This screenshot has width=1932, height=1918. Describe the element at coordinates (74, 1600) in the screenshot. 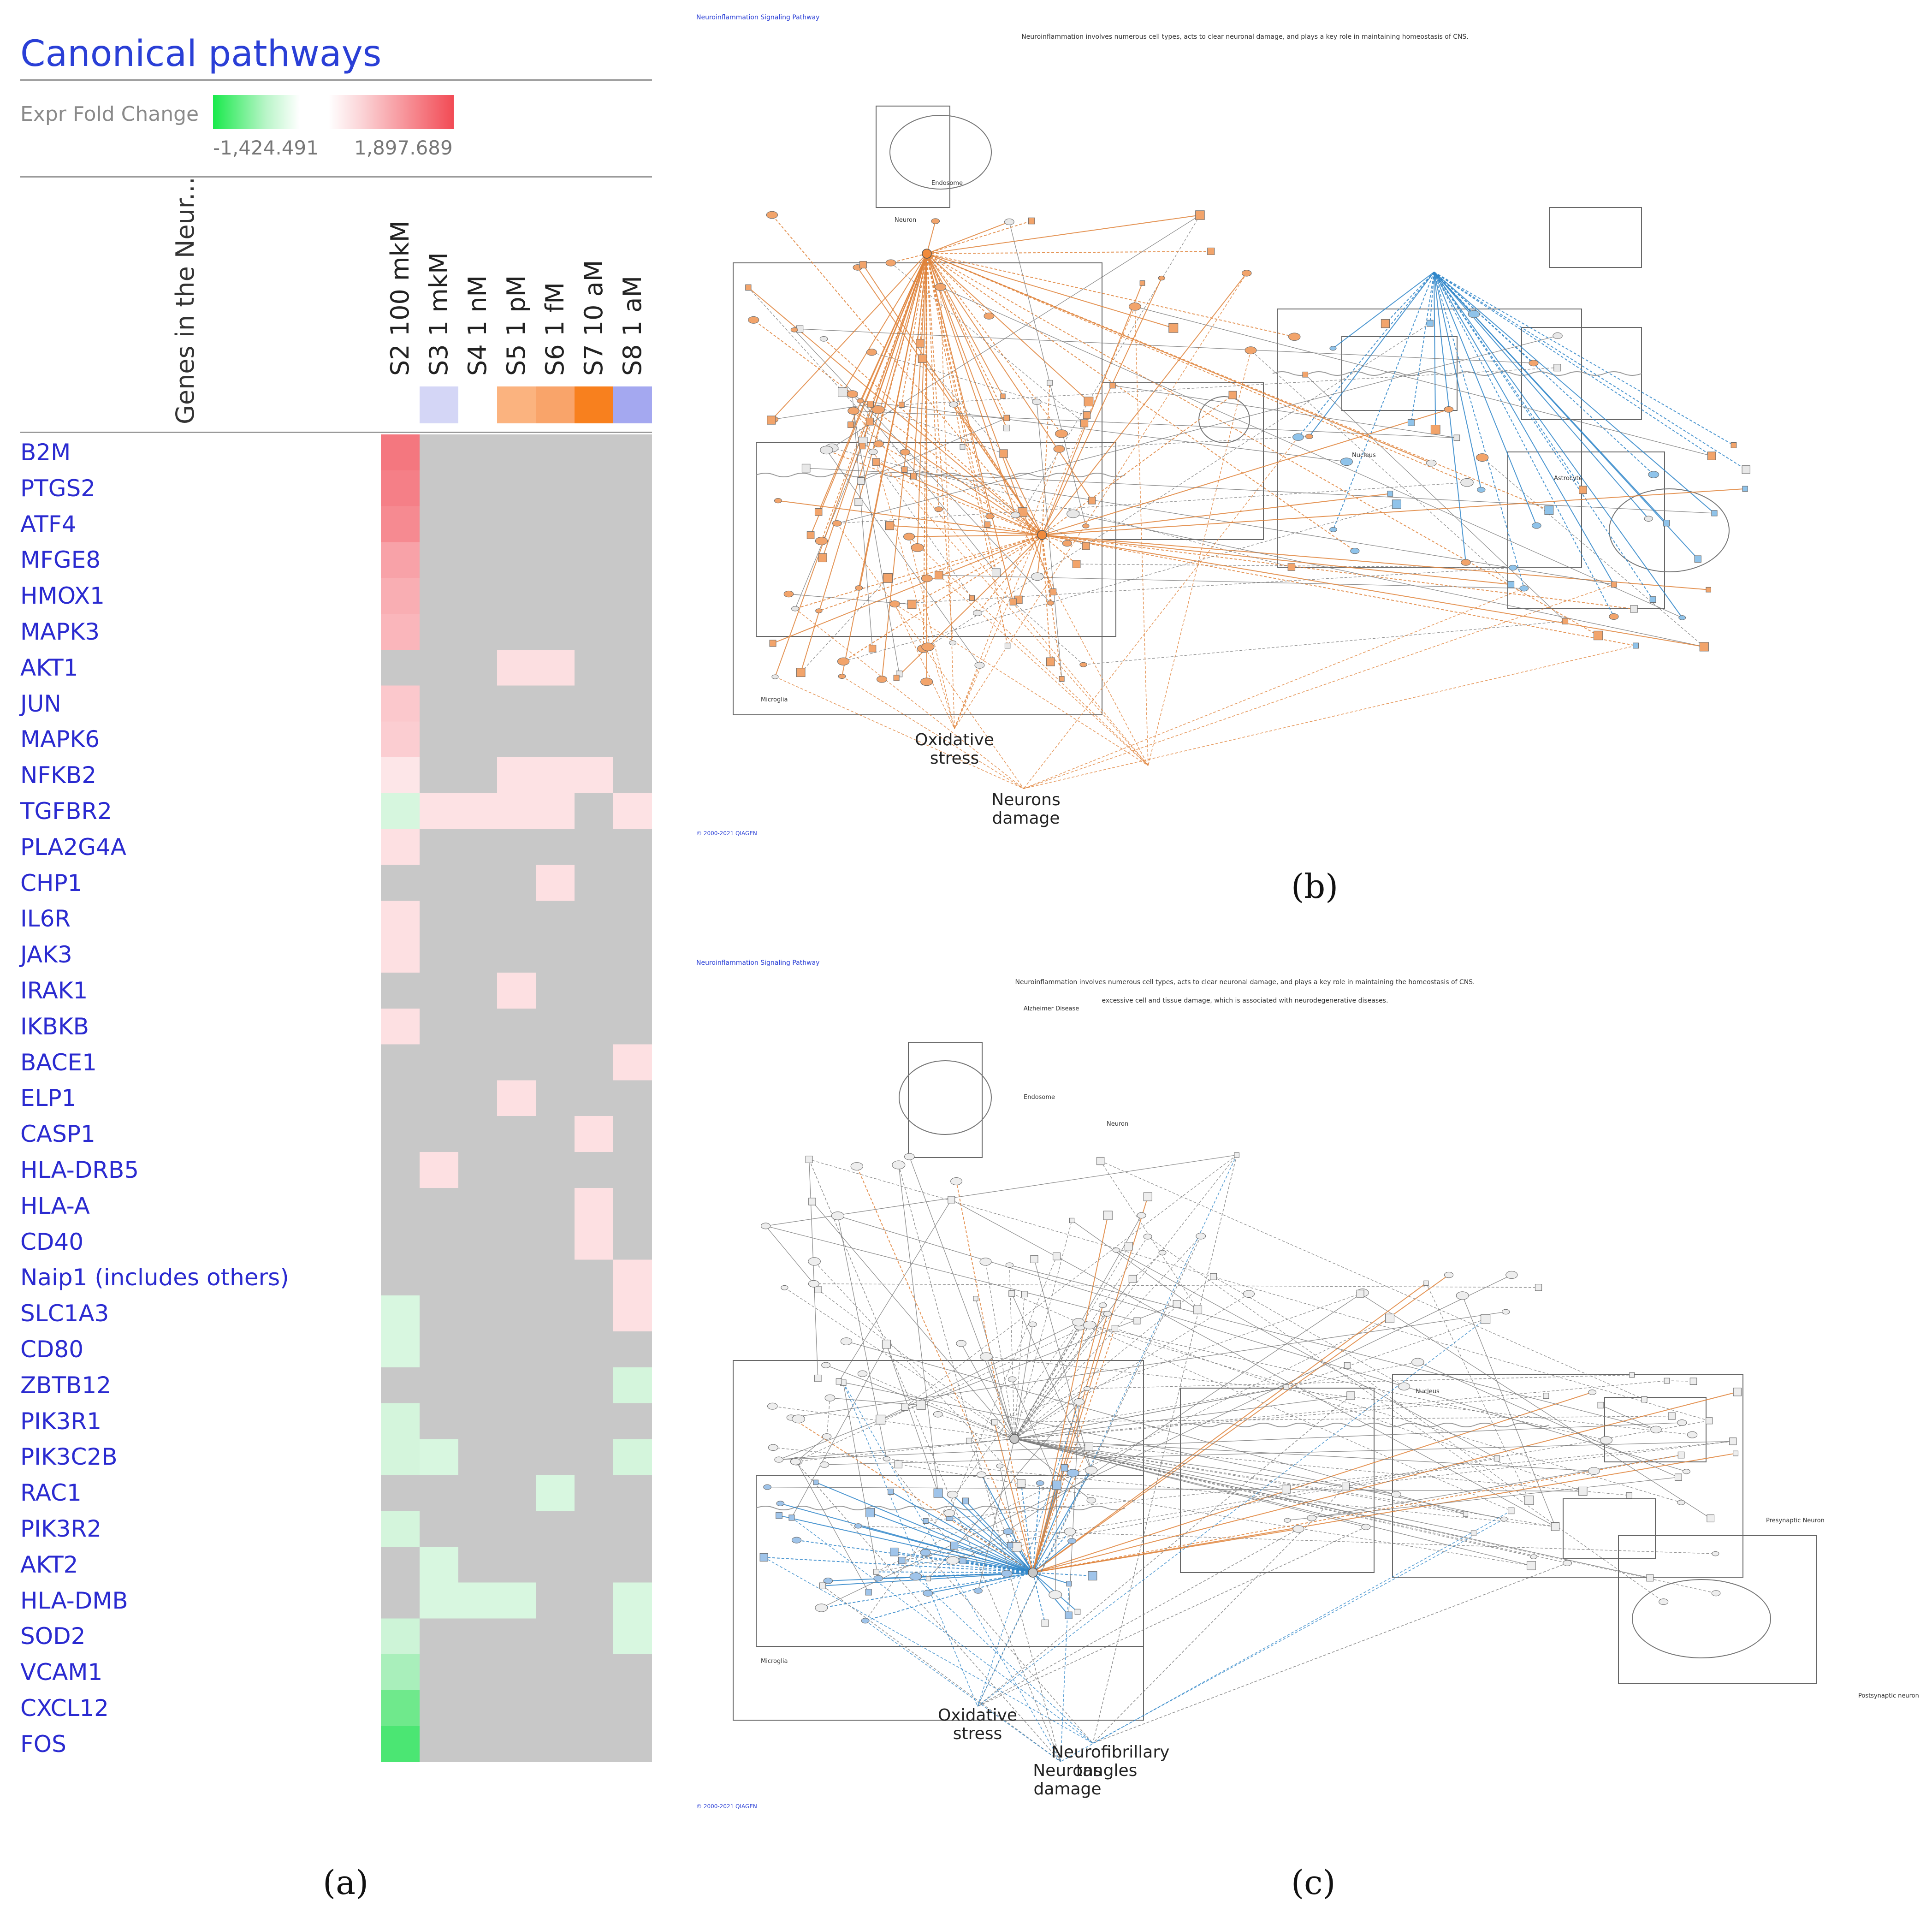

I see `gene-label: HLA-DMB` at that location.